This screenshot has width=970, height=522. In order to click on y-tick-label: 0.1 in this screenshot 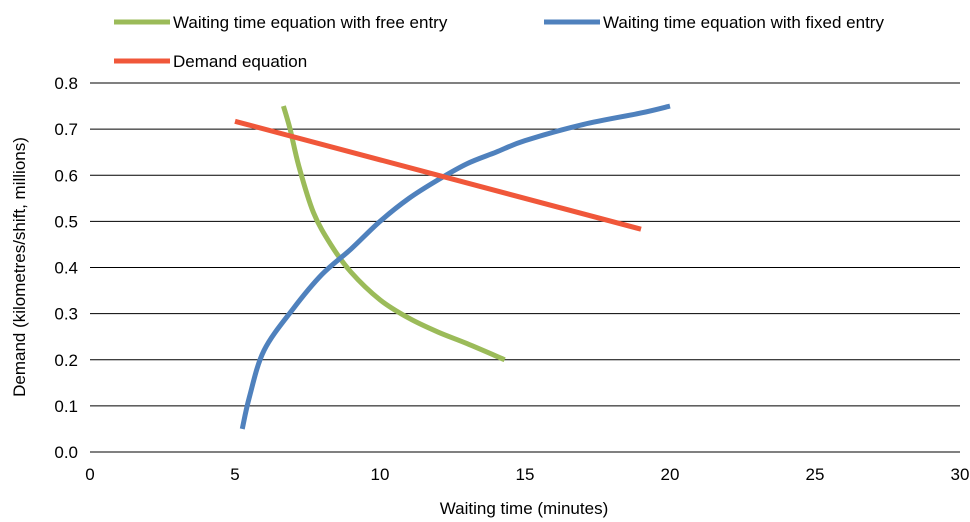, I will do `click(66, 406)`.